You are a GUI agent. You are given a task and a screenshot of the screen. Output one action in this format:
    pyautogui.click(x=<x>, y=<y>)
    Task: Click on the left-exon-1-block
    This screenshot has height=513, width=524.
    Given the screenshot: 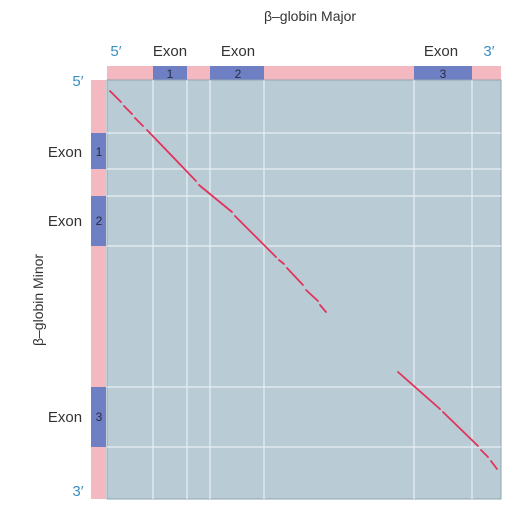 What is the action you would take?
    pyautogui.click(x=98, y=151)
    